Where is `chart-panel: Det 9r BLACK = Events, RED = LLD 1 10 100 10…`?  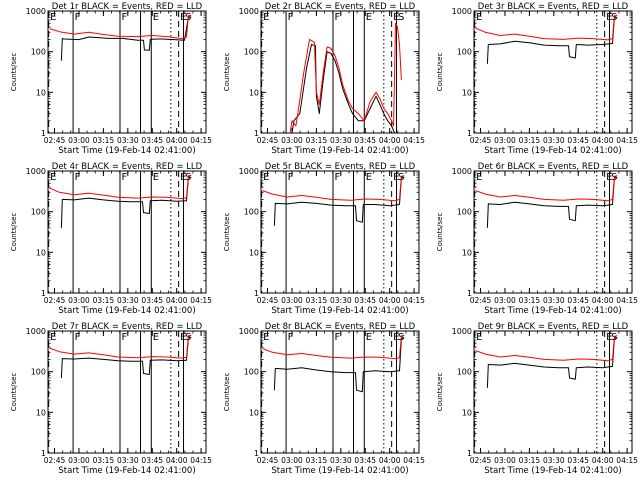
chart-panel: Det 9r BLACK = Events, RED = LLD 1 10 100 10… is located at coordinates (537, 399).